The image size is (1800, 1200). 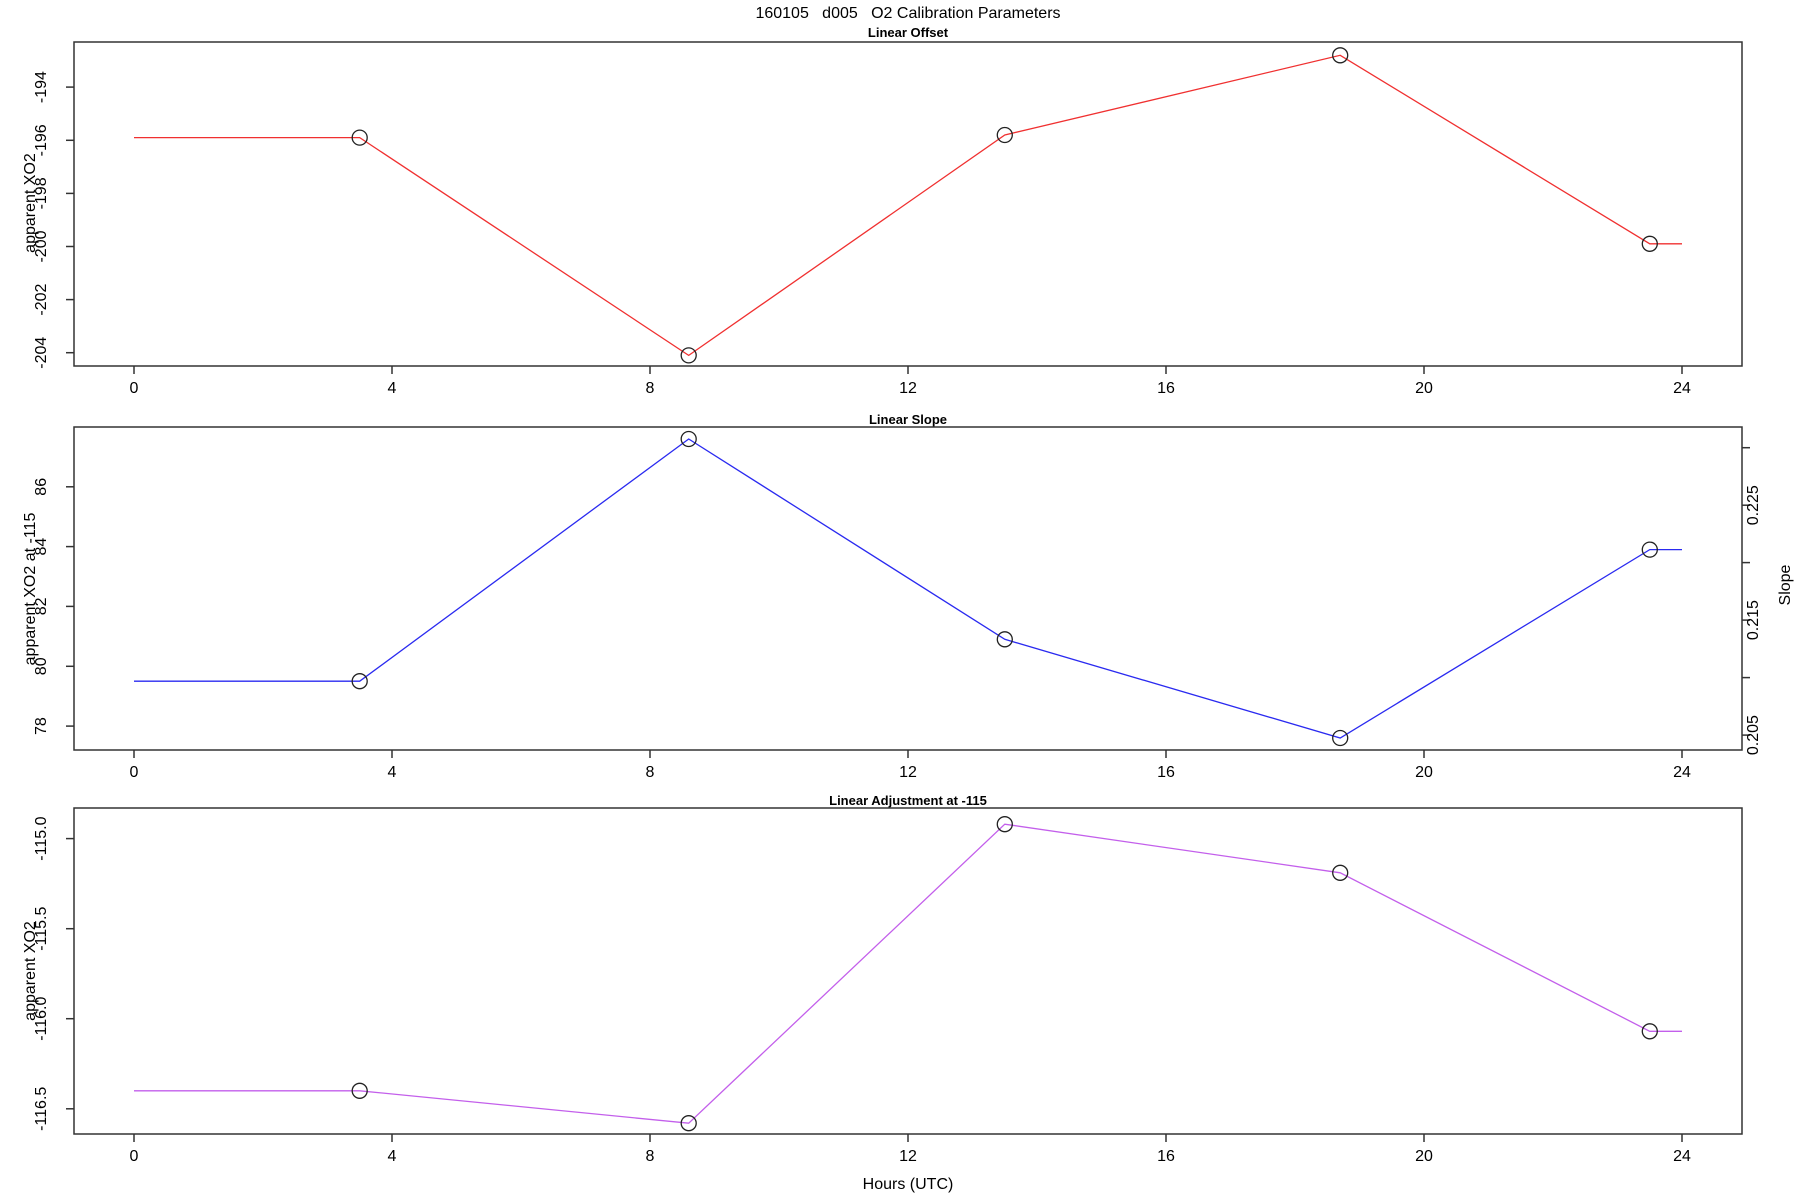 I want to click on y-tick-label: 86, so click(x=41, y=487).